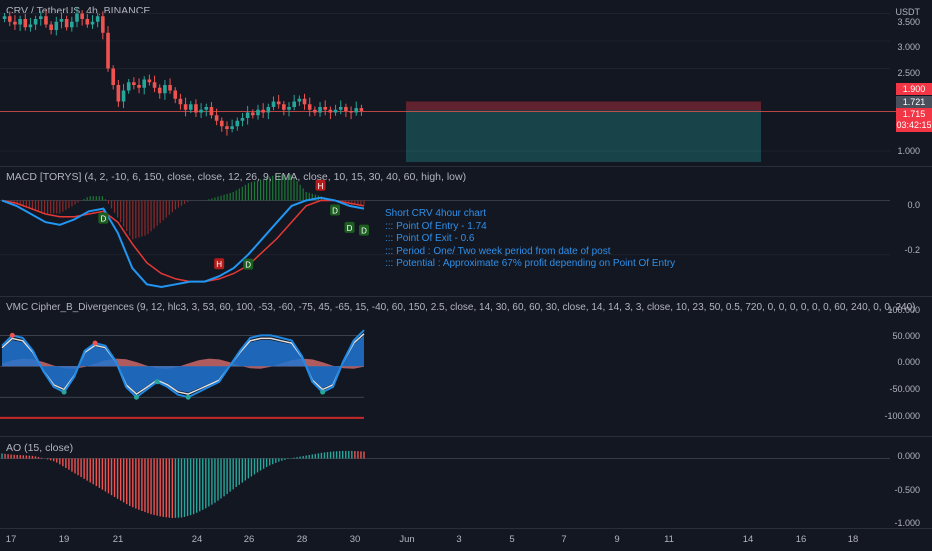 The image size is (932, 551). I want to click on x-tick: 16, so click(801, 539).